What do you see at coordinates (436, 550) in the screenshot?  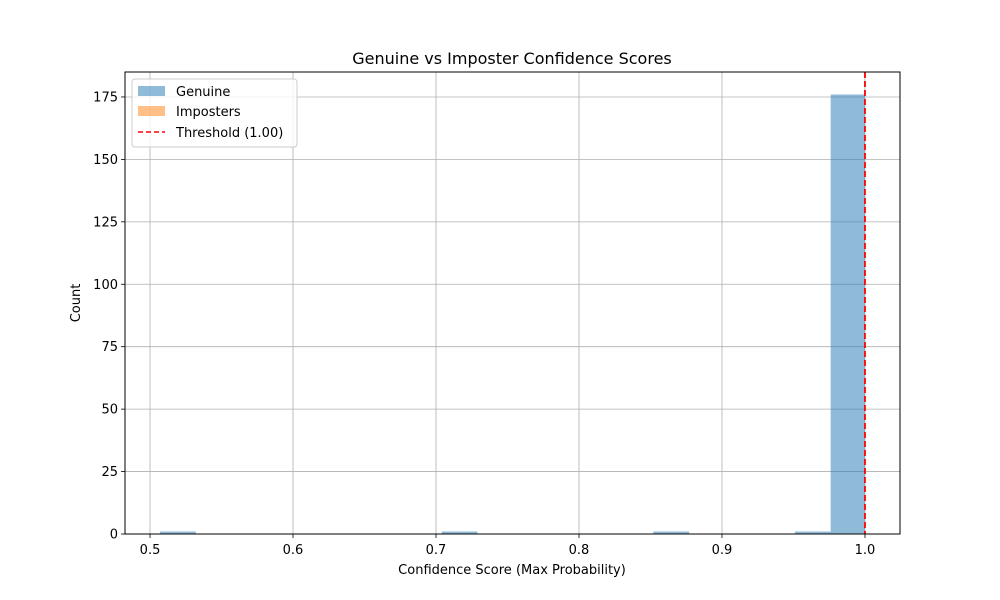 I see `x-tick-label: 0.7` at bounding box center [436, 550].